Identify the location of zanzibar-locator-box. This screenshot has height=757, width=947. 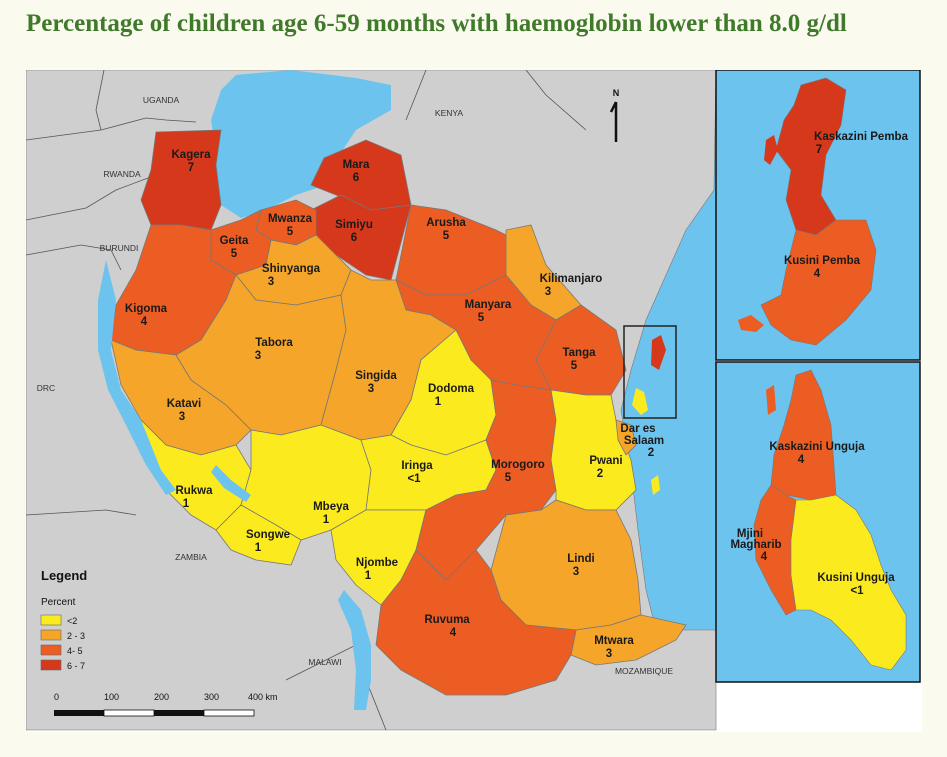
(650, 372).